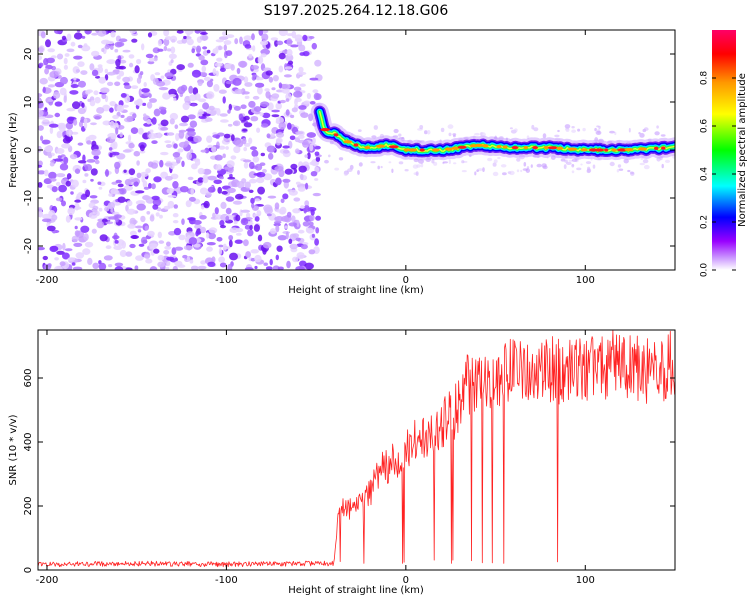 This screenshot has height=600, width=750. I want to click on colorbar-tick-label: 0.6, so click(705, 126).